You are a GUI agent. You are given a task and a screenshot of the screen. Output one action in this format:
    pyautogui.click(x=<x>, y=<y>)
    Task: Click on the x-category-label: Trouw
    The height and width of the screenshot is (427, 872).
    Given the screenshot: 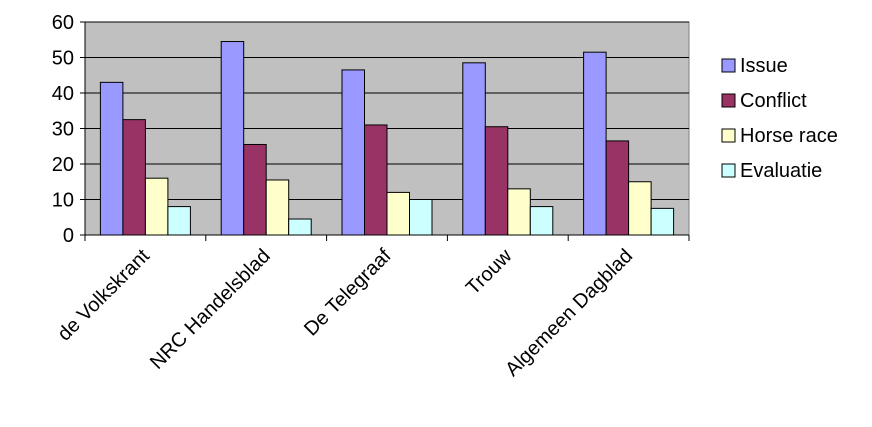 What is the action you would take?
    pyautogui.click(x=489, y=272)
    